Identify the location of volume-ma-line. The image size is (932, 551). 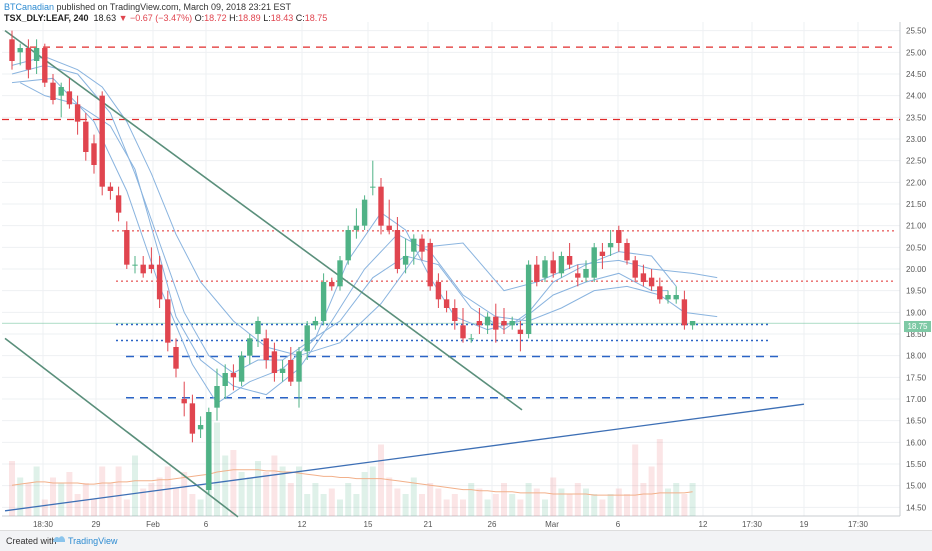
(352, 482).